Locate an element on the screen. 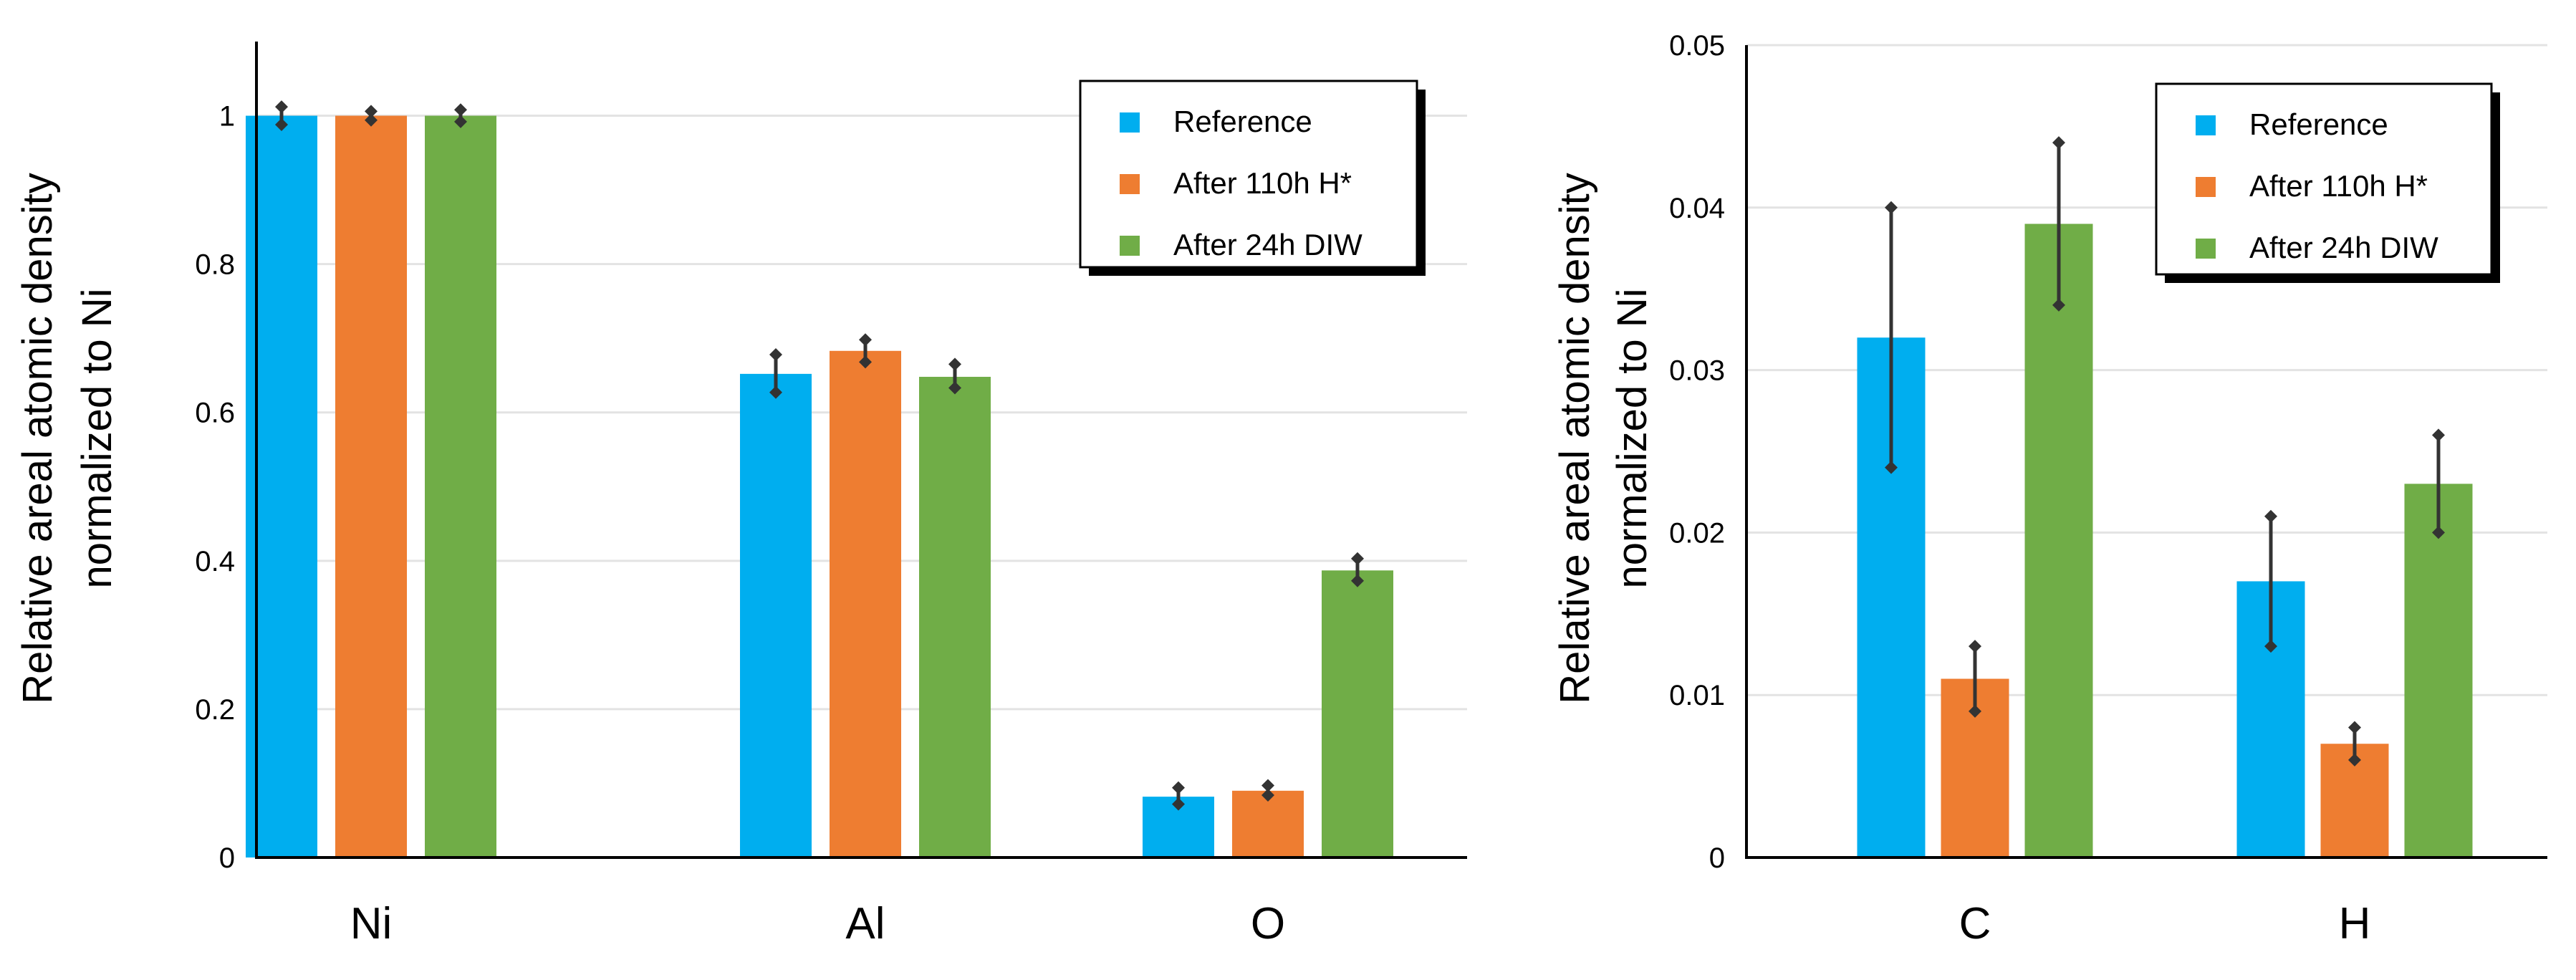  y-tick-label: 0.03 is located at coordinates (1697, 371).